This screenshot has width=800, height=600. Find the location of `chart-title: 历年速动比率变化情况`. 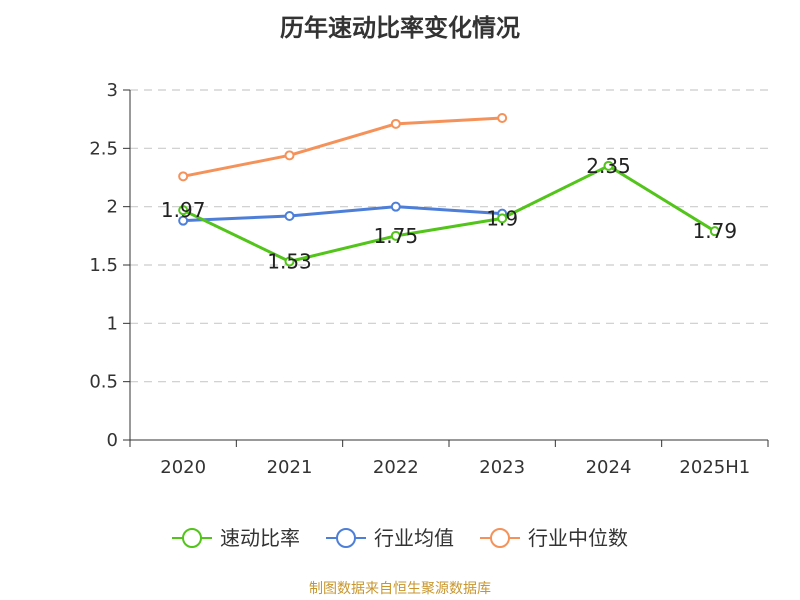

chart-title: 历年速动比率变化情况 is located at coordinates (400, 28).